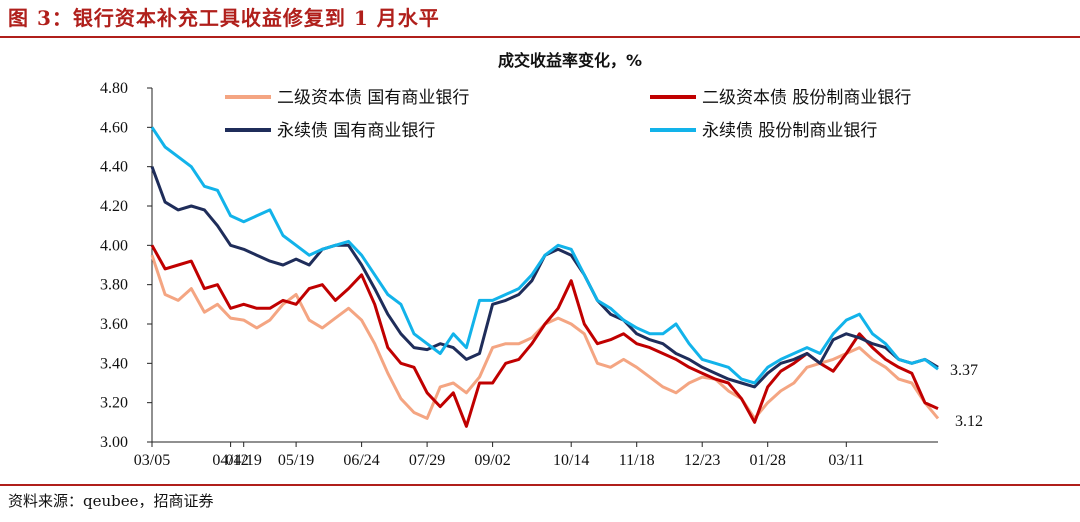 Image resolution: width=1080 pixels, height=522 pixels. I want to click on y-tick-label: 4.00, so click(114, 245).